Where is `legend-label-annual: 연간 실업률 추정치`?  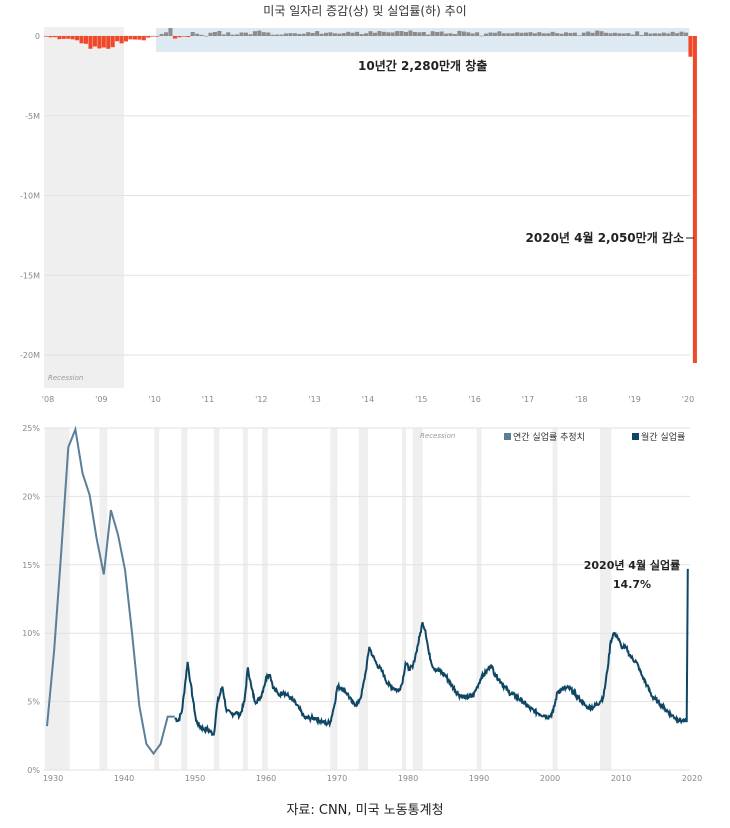
legend-label-annual: 연간 실업률 추정치 is located at coordinates (549, 437).